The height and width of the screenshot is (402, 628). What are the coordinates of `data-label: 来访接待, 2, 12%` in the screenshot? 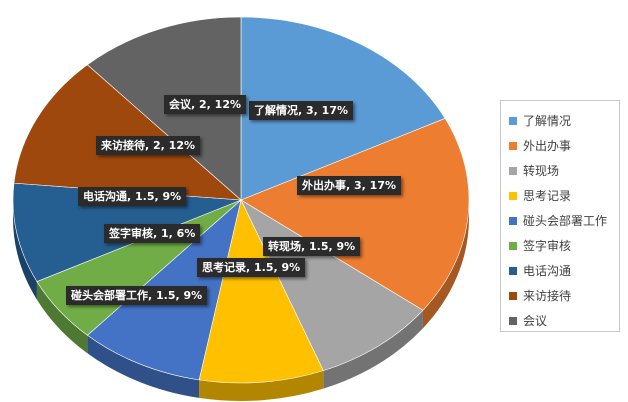 It's located at (148, 145).